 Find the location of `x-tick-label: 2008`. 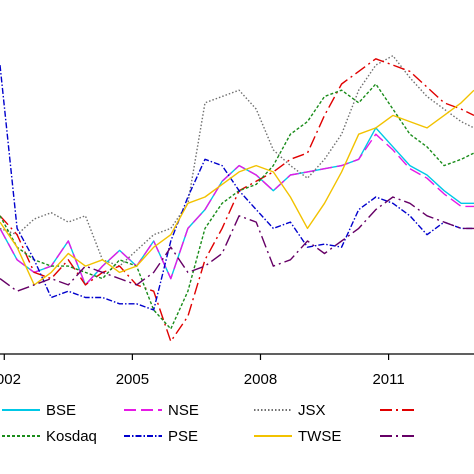

x-tick-label: 2008 is located at coordinates (260, 379).